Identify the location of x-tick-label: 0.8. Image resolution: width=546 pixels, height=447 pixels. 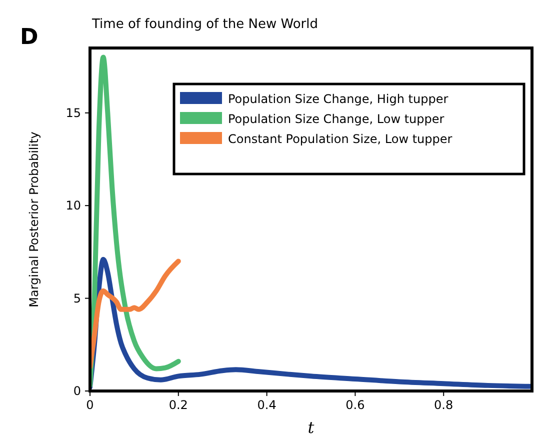
(444, 405).